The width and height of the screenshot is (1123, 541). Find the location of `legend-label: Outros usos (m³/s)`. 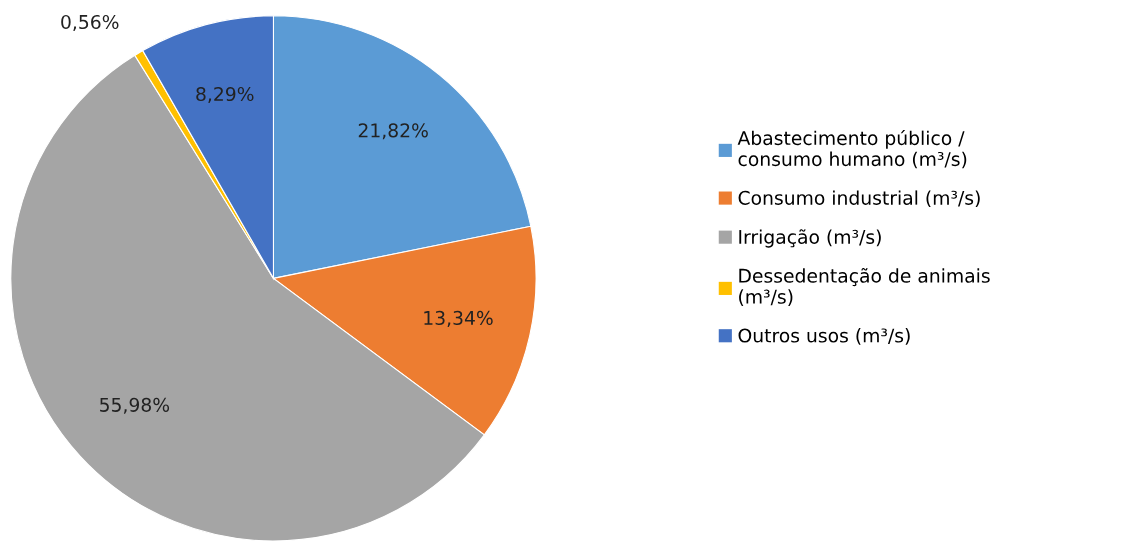

legend-label: Outros usos (m³/s) is located at coordinates (824, 336).